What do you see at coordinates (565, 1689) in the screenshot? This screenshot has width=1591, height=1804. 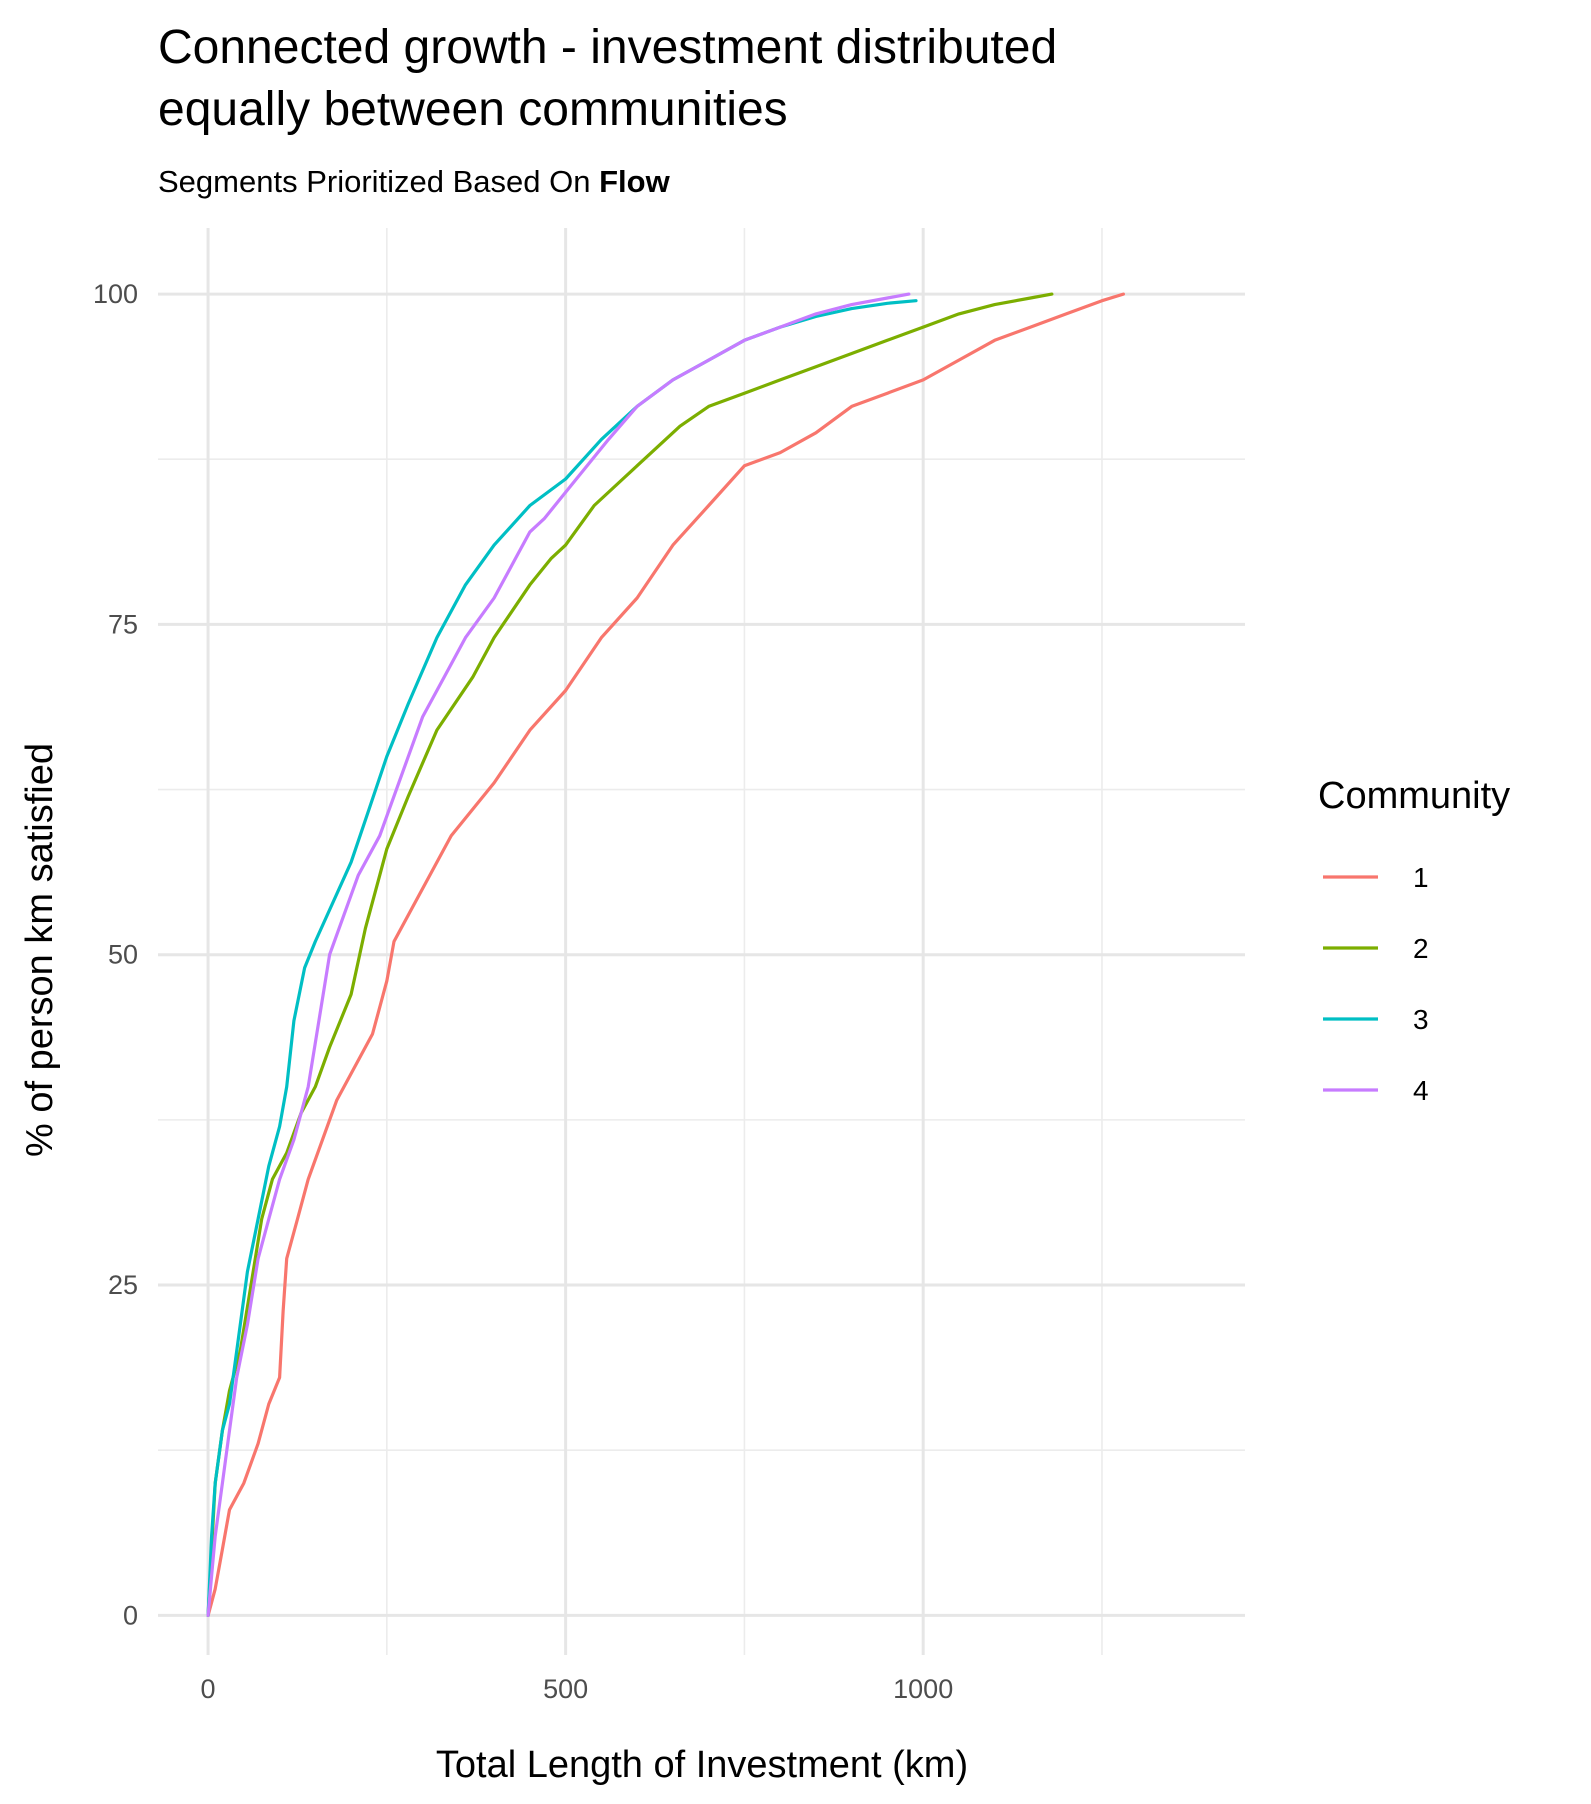 I see `x-tick-label: 500` at bounding box center [565, 1689].